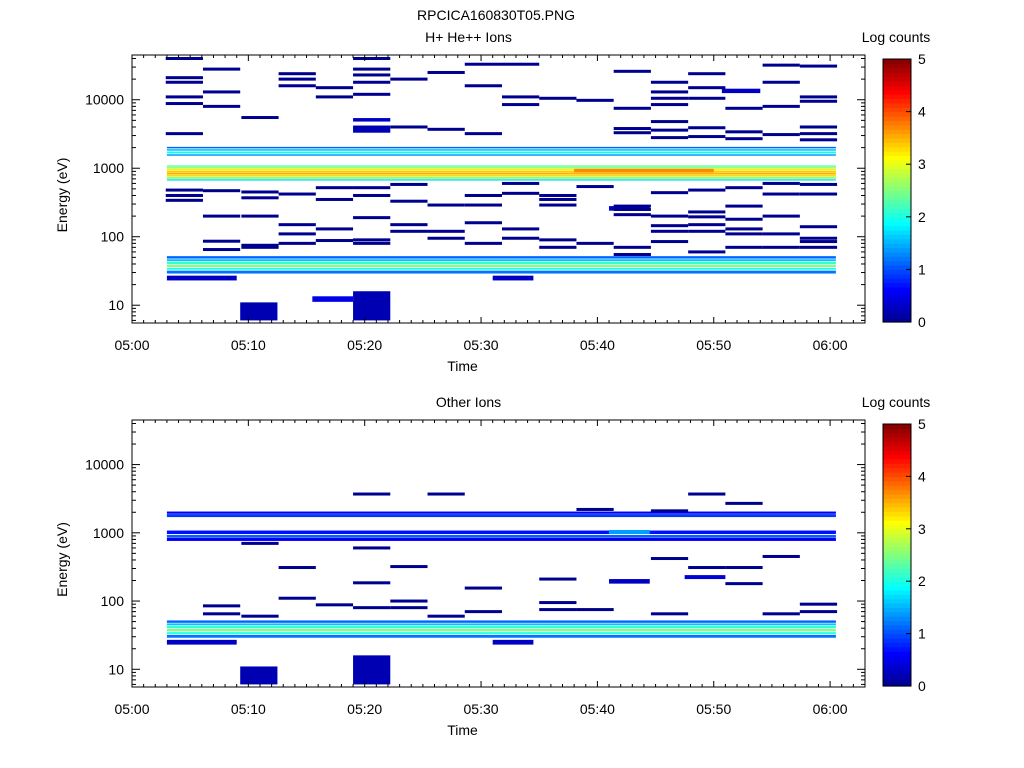  I want to click on colorbar-tick-label: 2, so click(922, 581).